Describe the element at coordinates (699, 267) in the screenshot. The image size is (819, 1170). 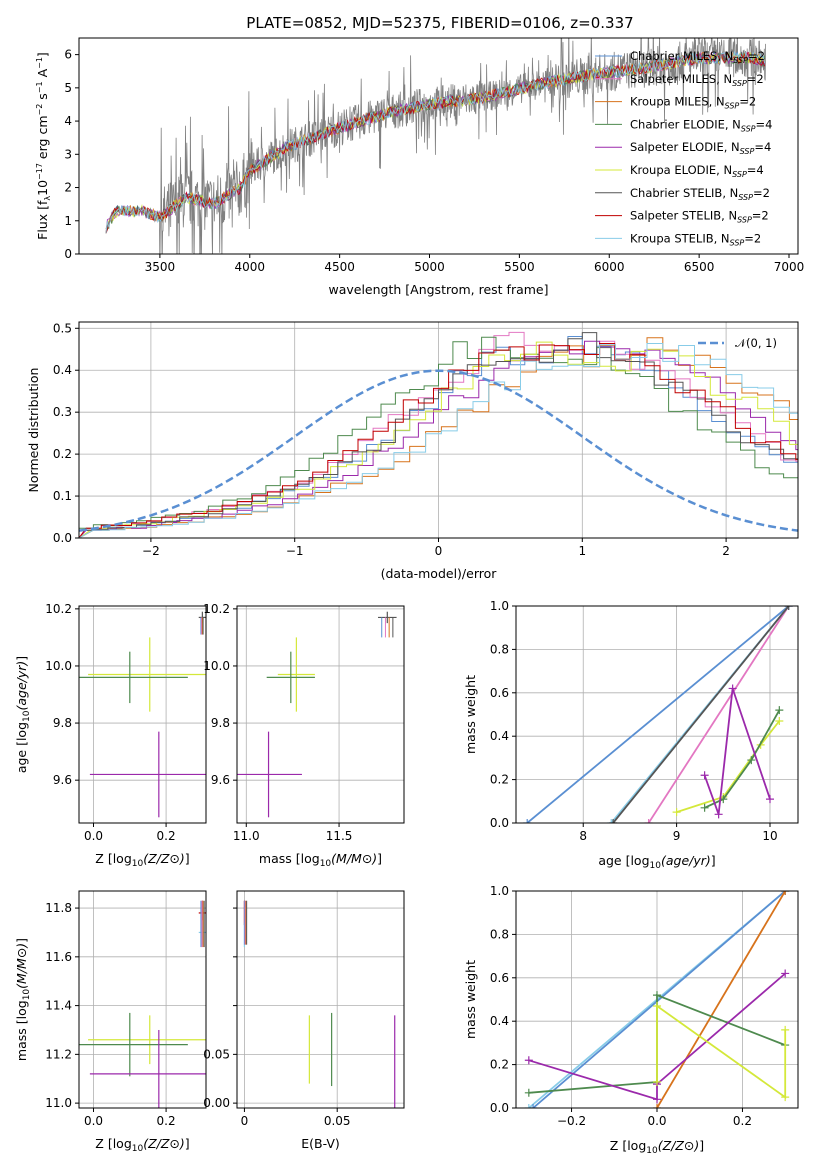
I see `x-tick-label: 6500` at that location.